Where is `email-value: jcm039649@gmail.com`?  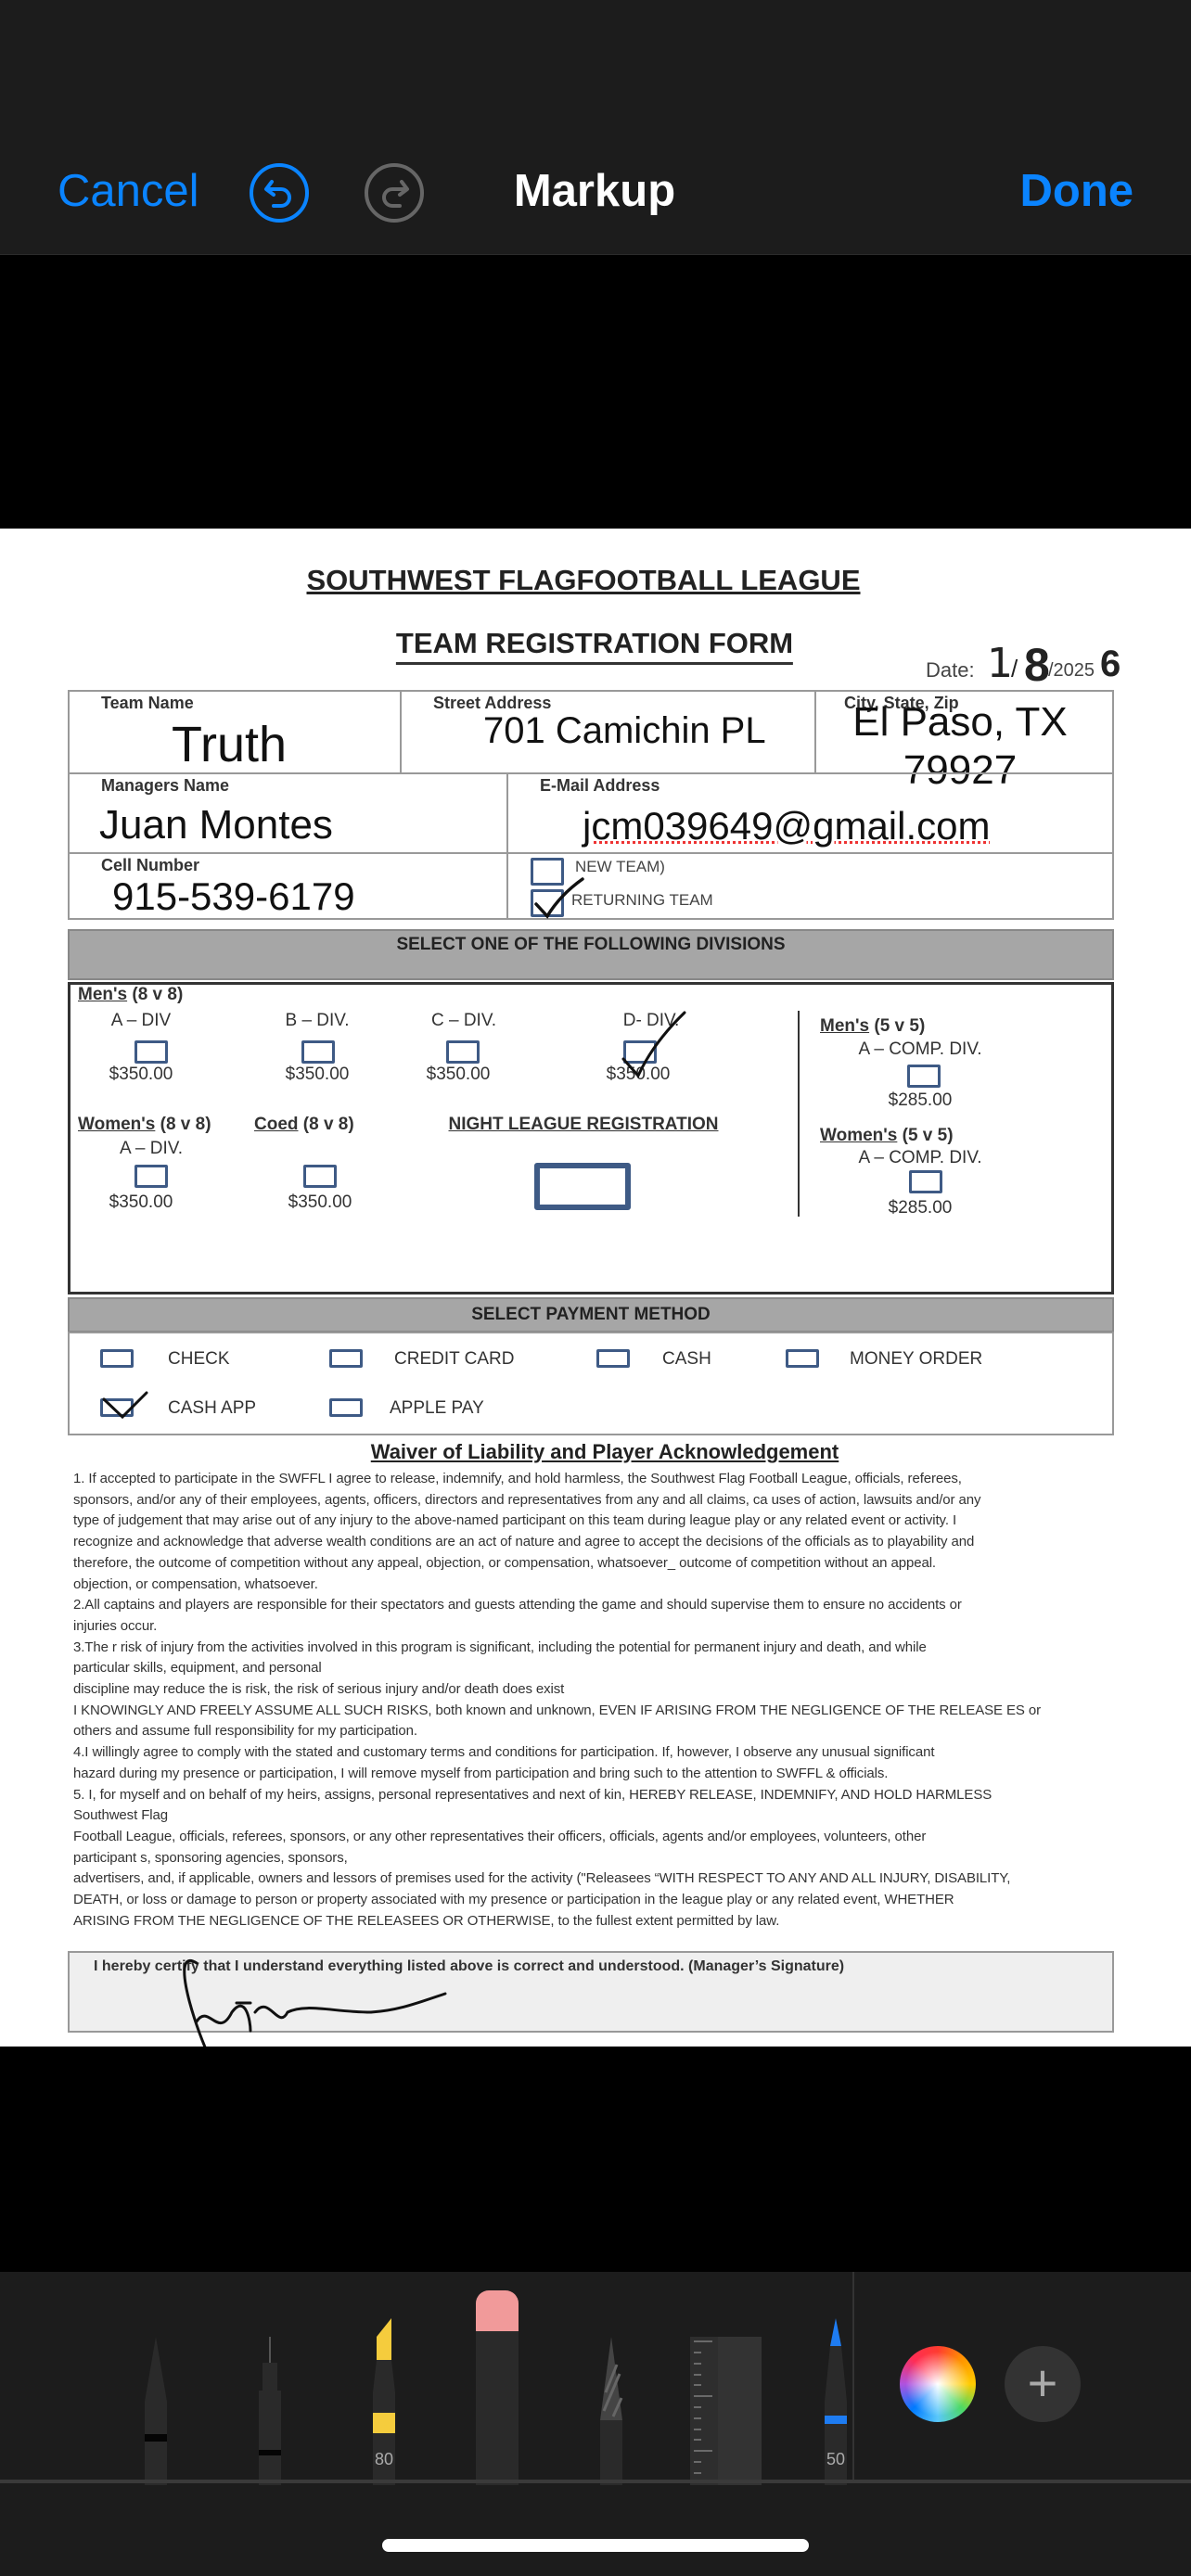 email-value: jcm039649@gmail.com is located at coordinates (787, 826).